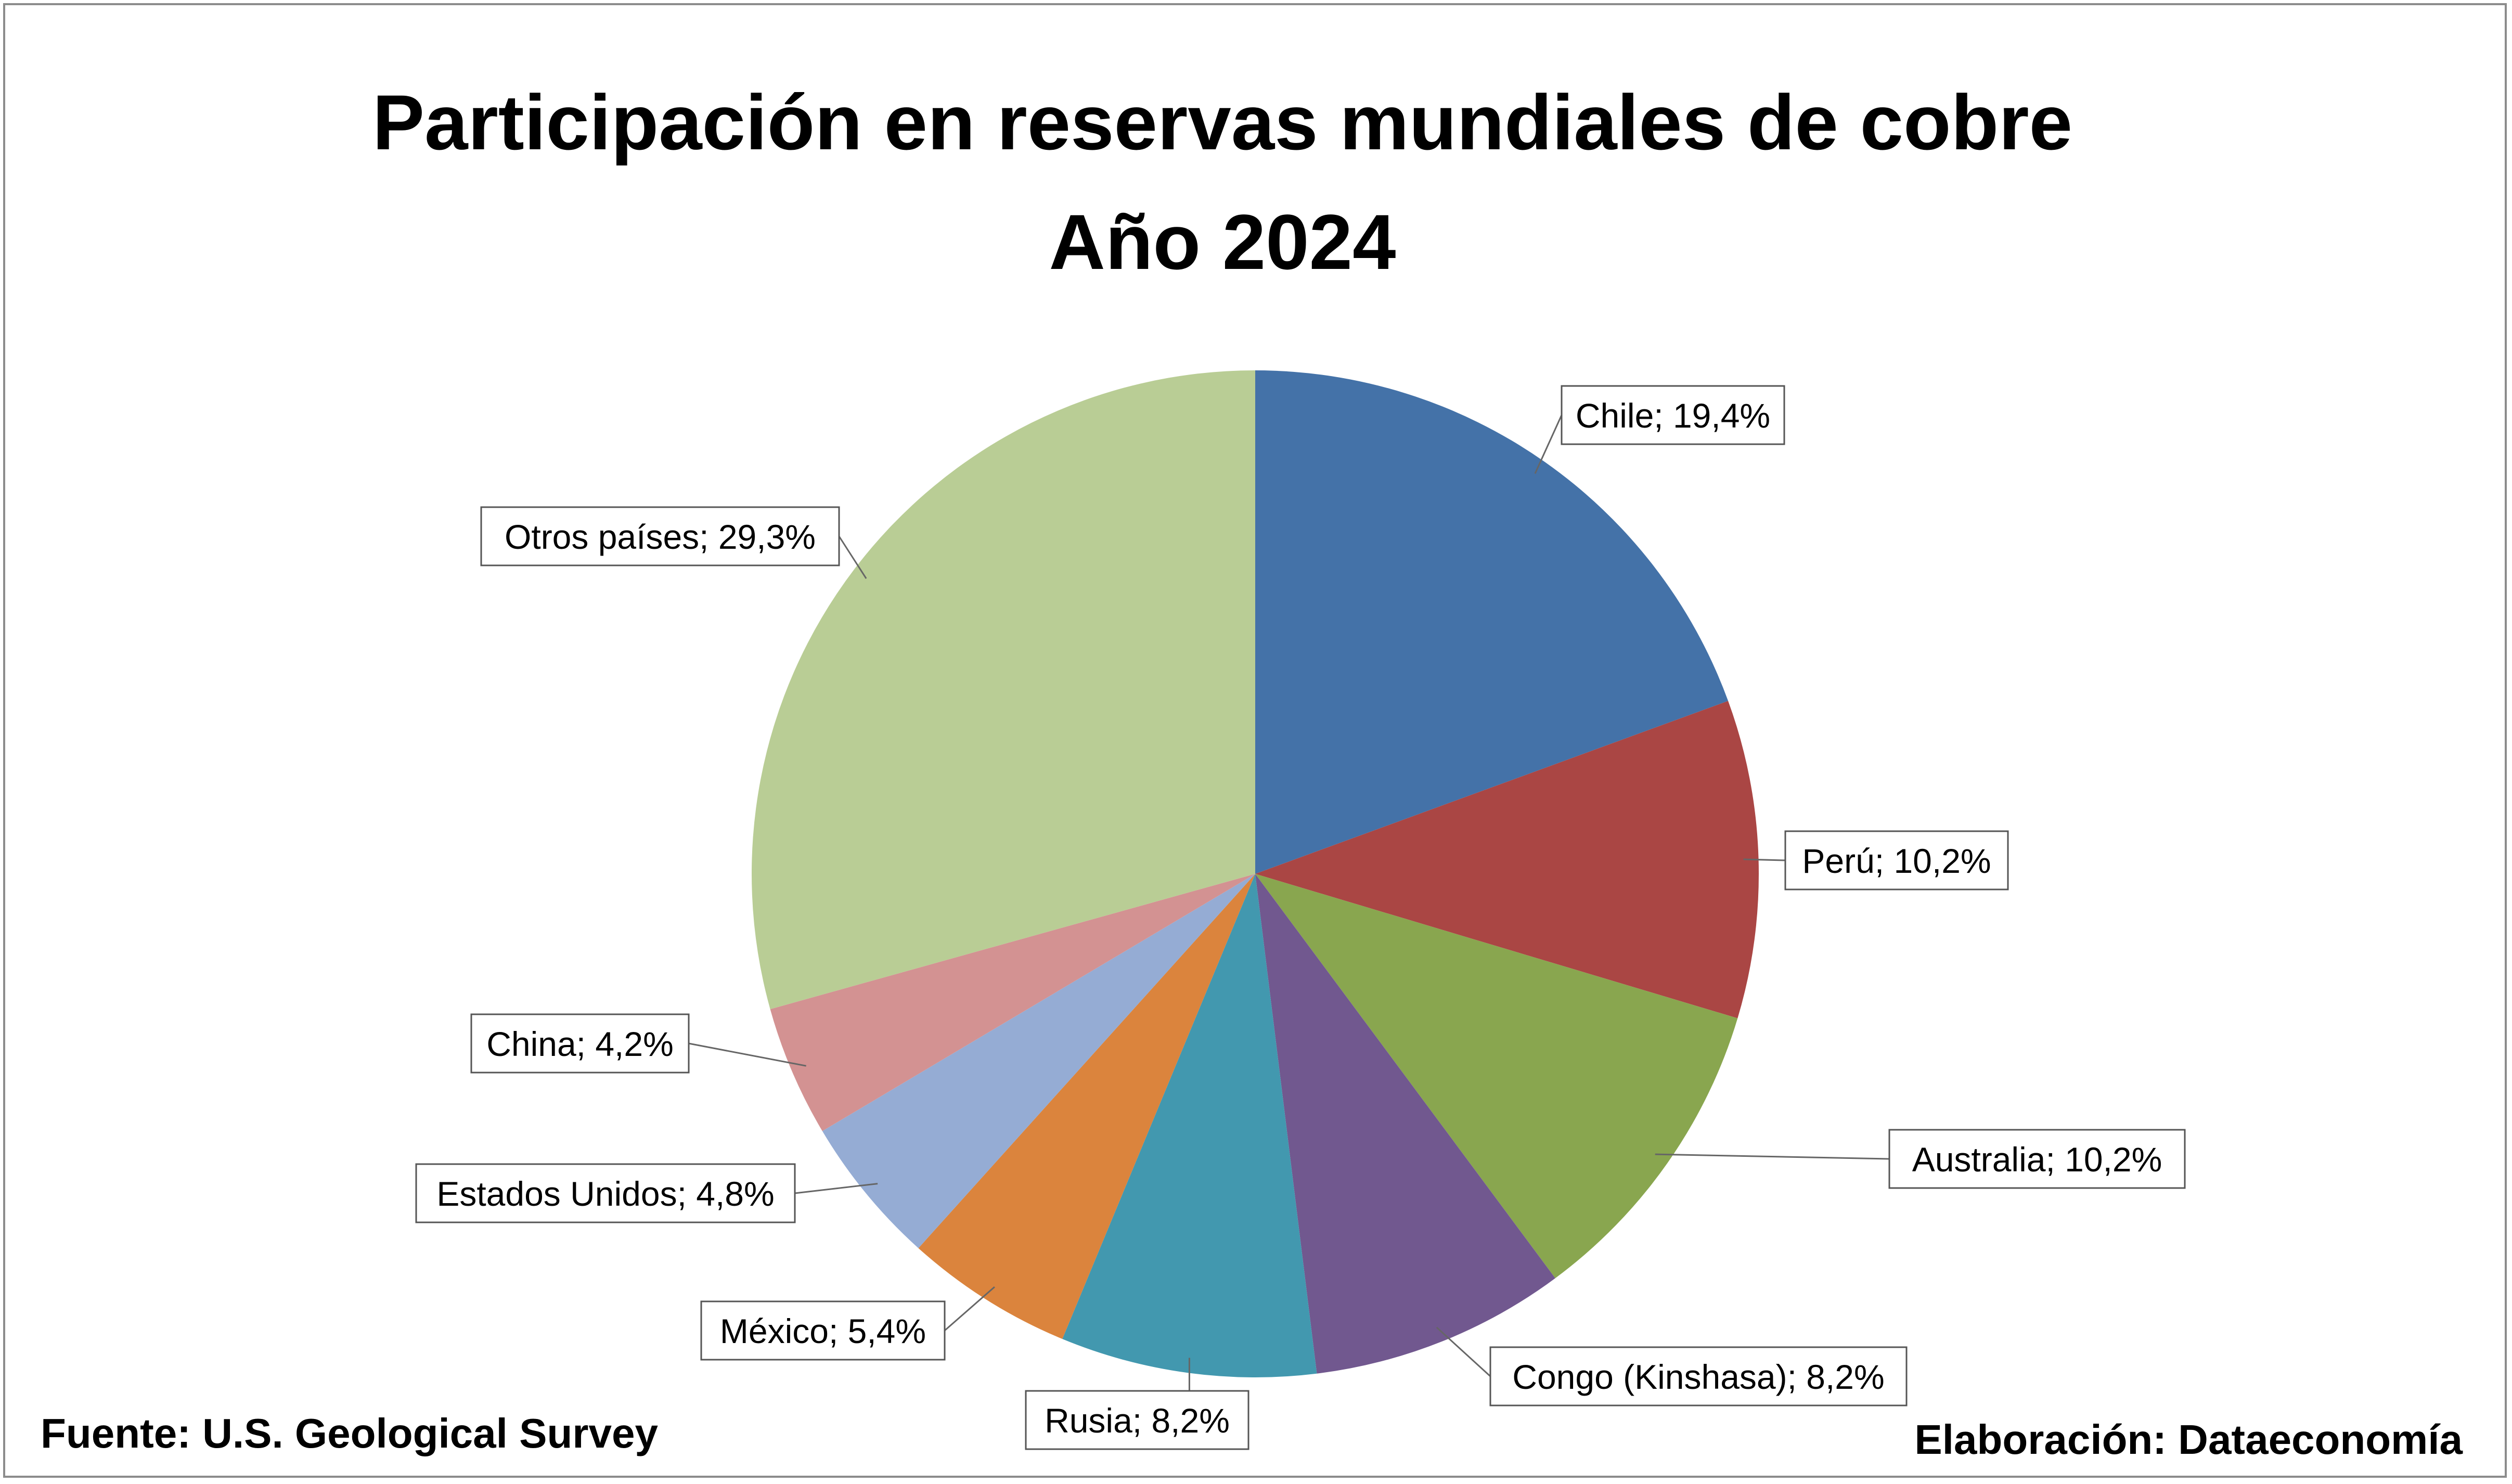  I want to click on leader-line-peru, so click(1764, 859).